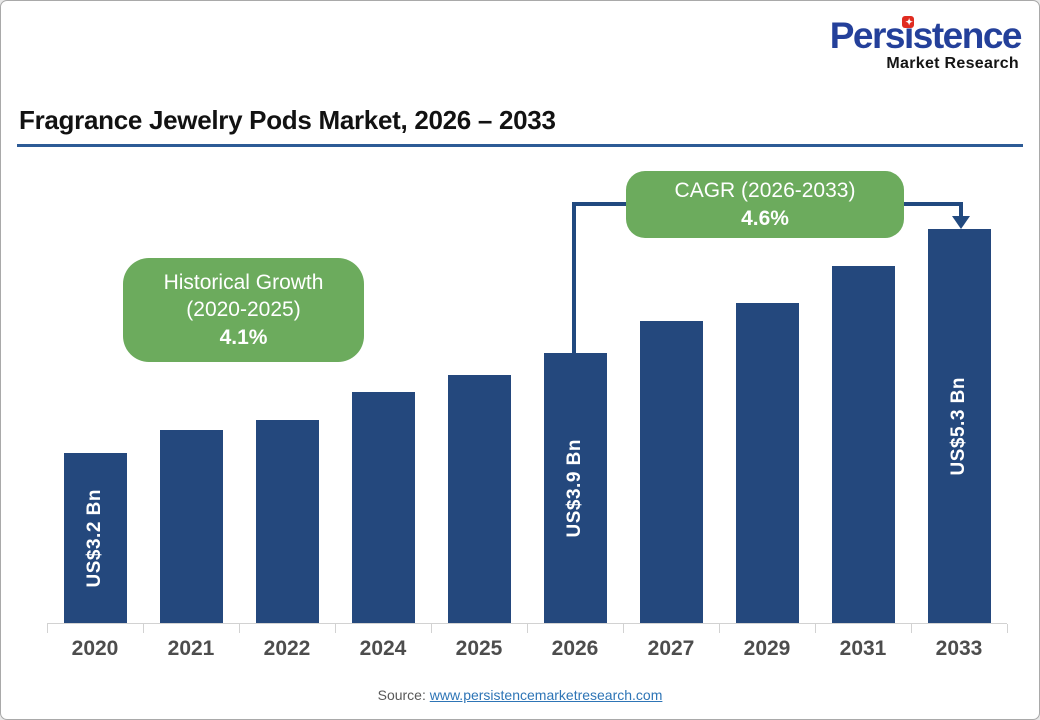 The height and width of the screenshot is (720, 1040). I want to click on bar-value-label-2026: US$3.9 Bn, so click(574, 488).